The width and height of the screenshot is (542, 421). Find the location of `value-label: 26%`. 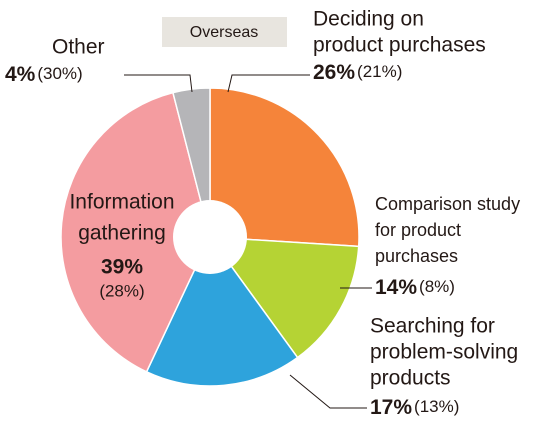

value-label: 26% is located at coordinates (334, 72).